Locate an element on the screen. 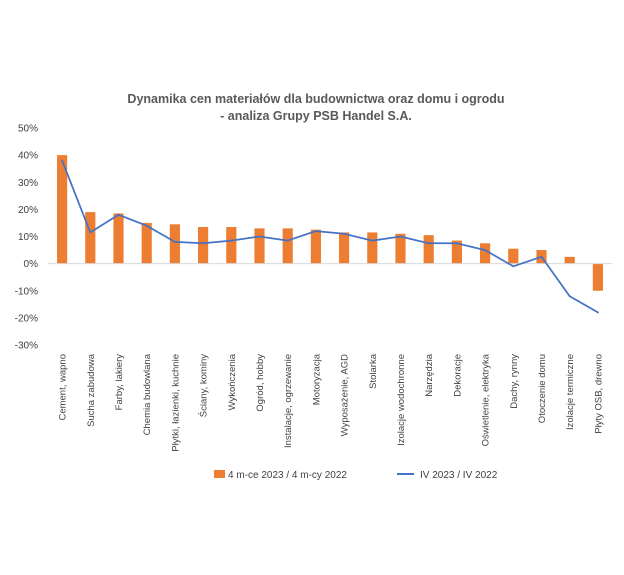  x-tick-label: Płyty OSB, drewno is located at coordinates (598, 394).